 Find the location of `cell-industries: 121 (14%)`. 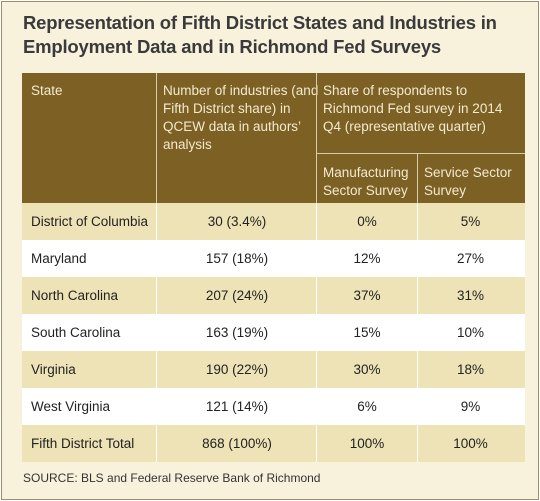

cell-industries: 121 (14%) is located at coordinates (237, 406).